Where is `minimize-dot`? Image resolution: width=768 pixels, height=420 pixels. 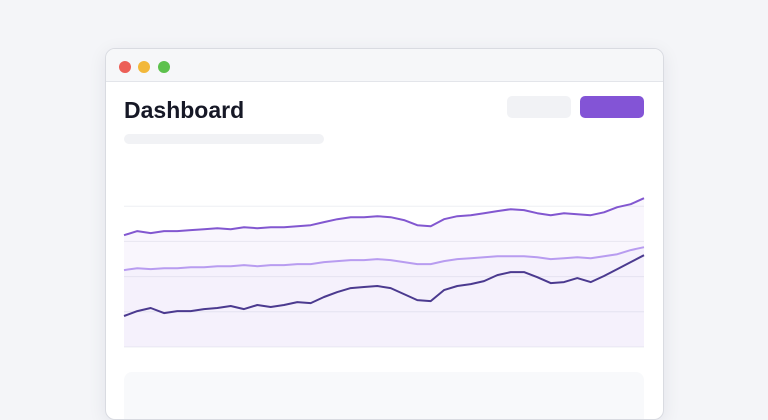 minimize-dot is located at coordinates (144, 67).